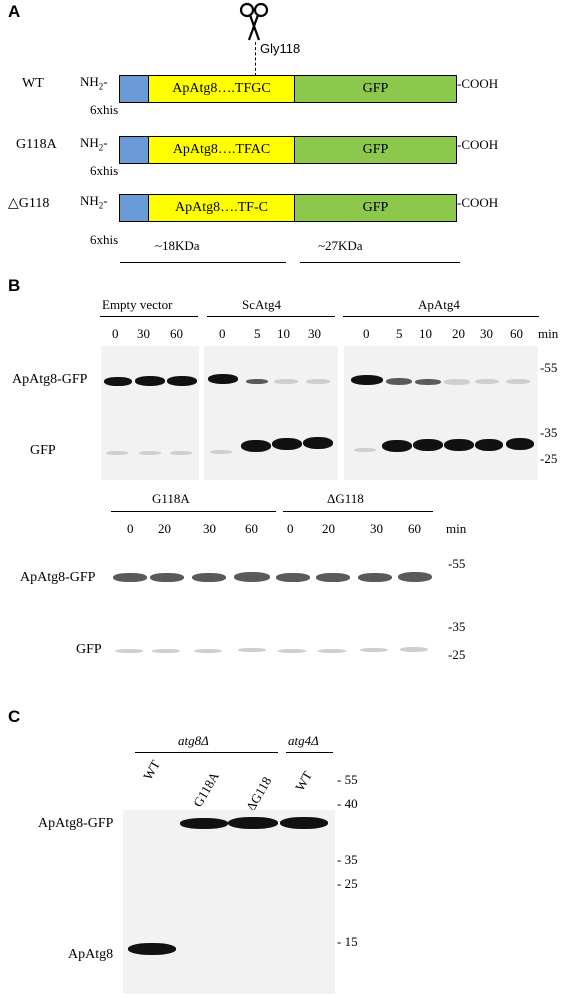 This screenshot has width=567, height=998. Describe the element at coordinates (36, 144) in the screenshot. I see `row-g118a-name: G118A` at that location.